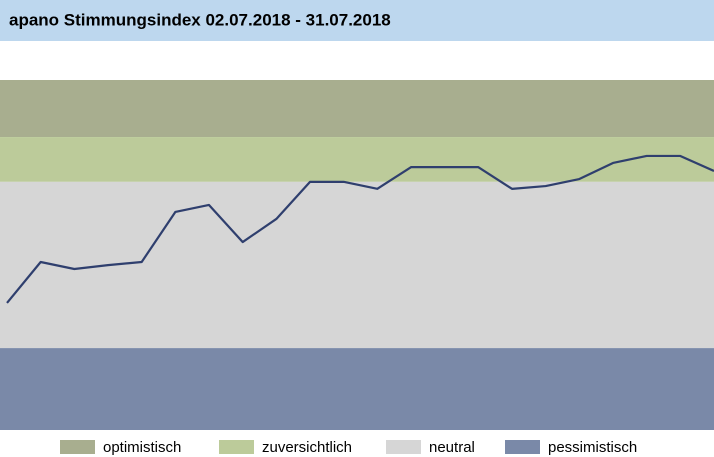 The image size is (714, 457). I want to click on title-bar, so click(357, 20).